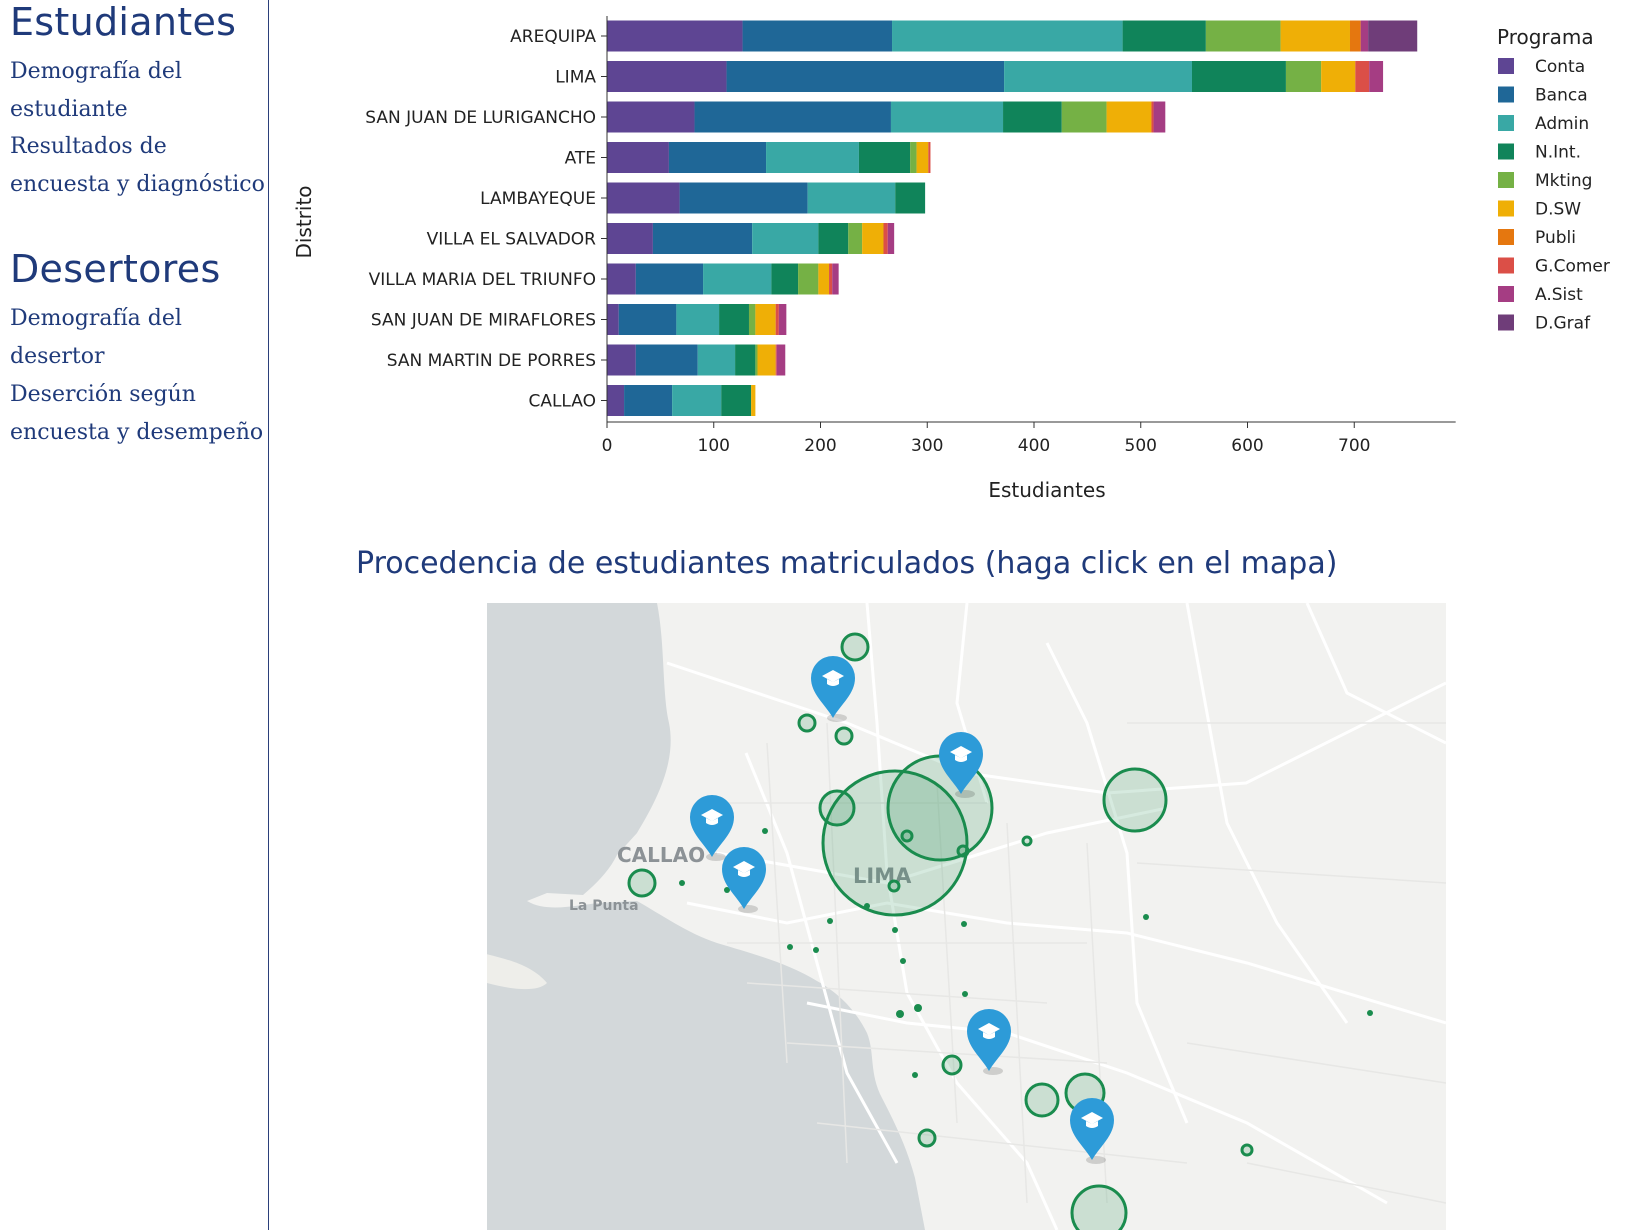 Image resolution: width=1639 pixels, height=1230 pixels. Describe the element at coordinates (1543, 96) in the screenshot. I see `legend-item: Banca` at that location.